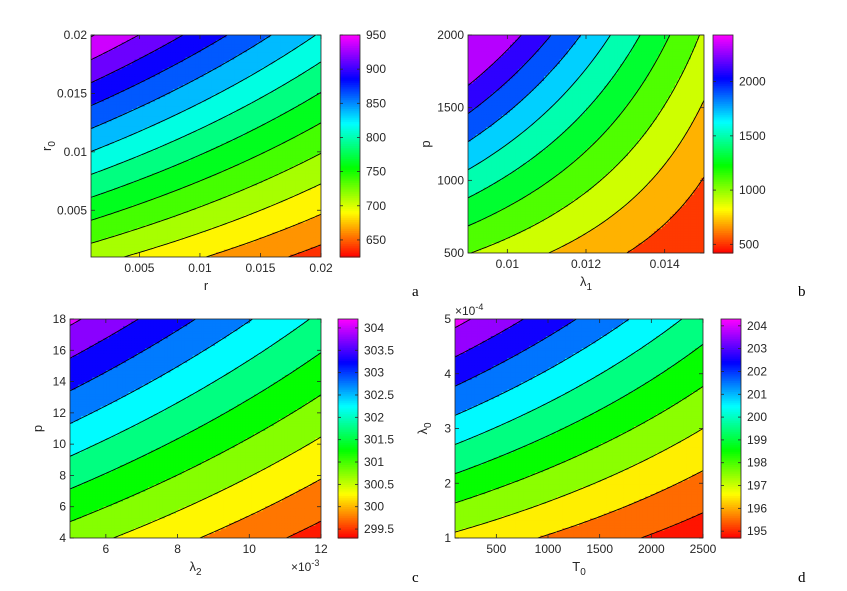 This screenshot has width=847, height=591. What do you see at coordinates (579, 568) in the screenshot?
I see `x-axis-label: T0` at bounding box center [579, 568].